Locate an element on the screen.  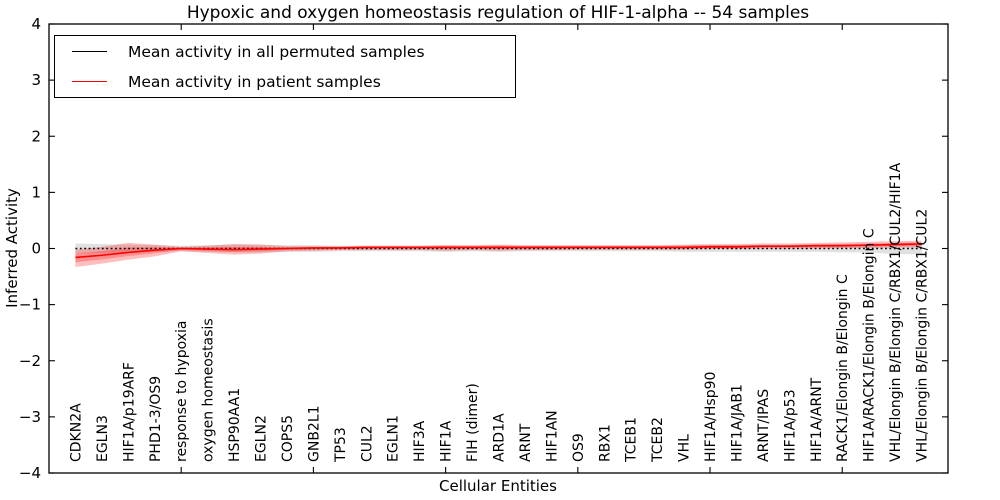
y-tick-label: −4 is located at coordinates (30, 473).